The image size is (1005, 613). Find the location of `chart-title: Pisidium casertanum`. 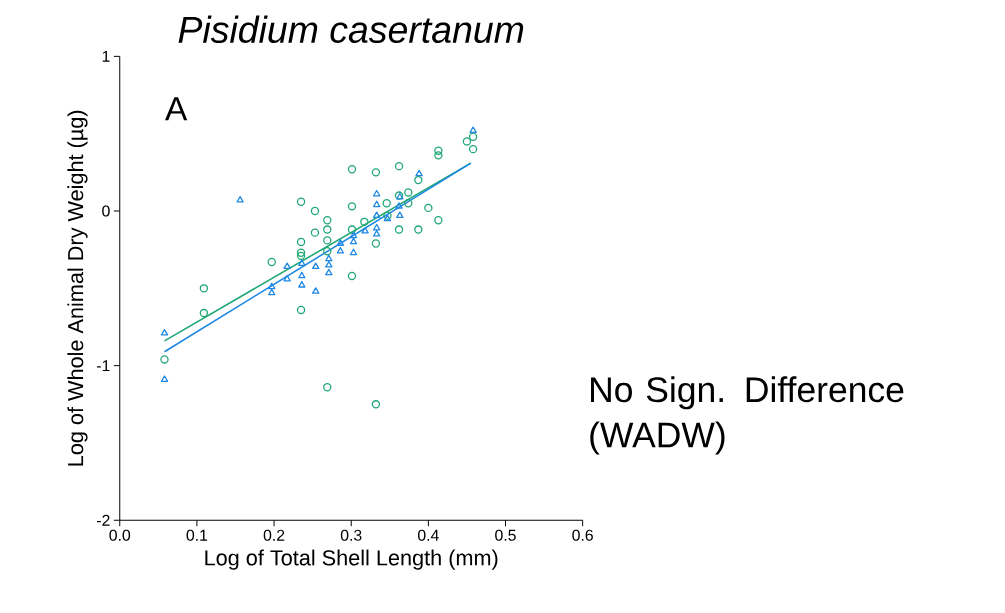

chart-title: Pisidium casertanum is located at coordinates (351, 29).